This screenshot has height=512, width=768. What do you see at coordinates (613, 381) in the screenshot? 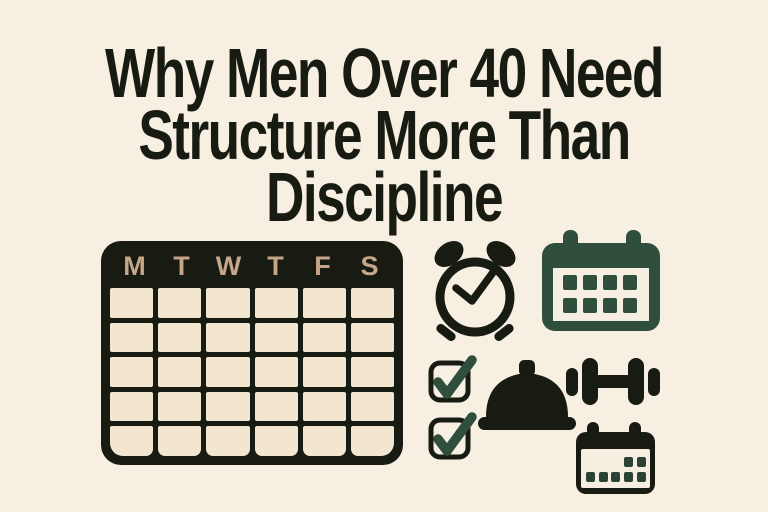
I see `dumbbell-icon` at bounding box center [613, 381].